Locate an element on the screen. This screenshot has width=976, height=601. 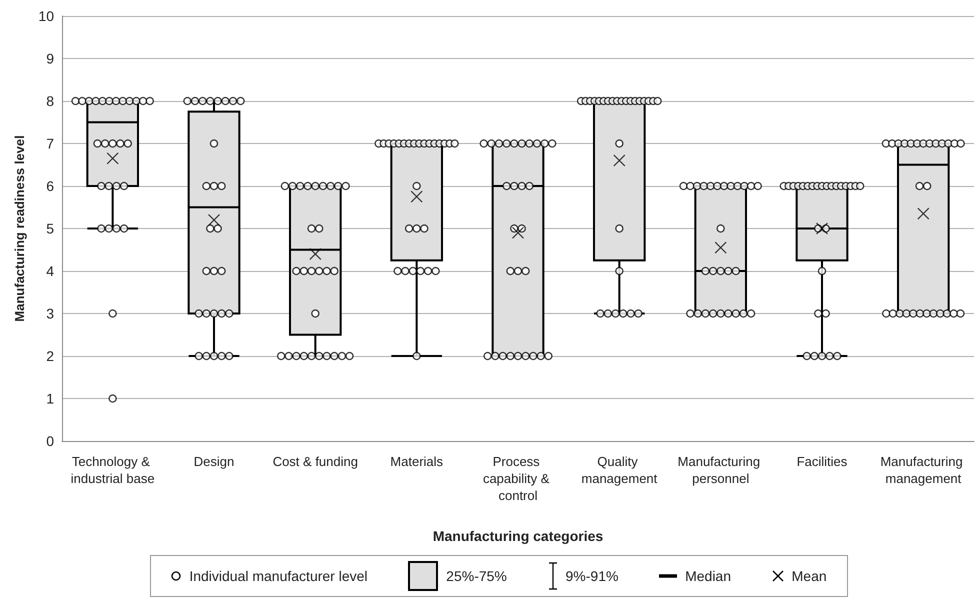
legend-label: Mean is located at coordinates (809, 576).